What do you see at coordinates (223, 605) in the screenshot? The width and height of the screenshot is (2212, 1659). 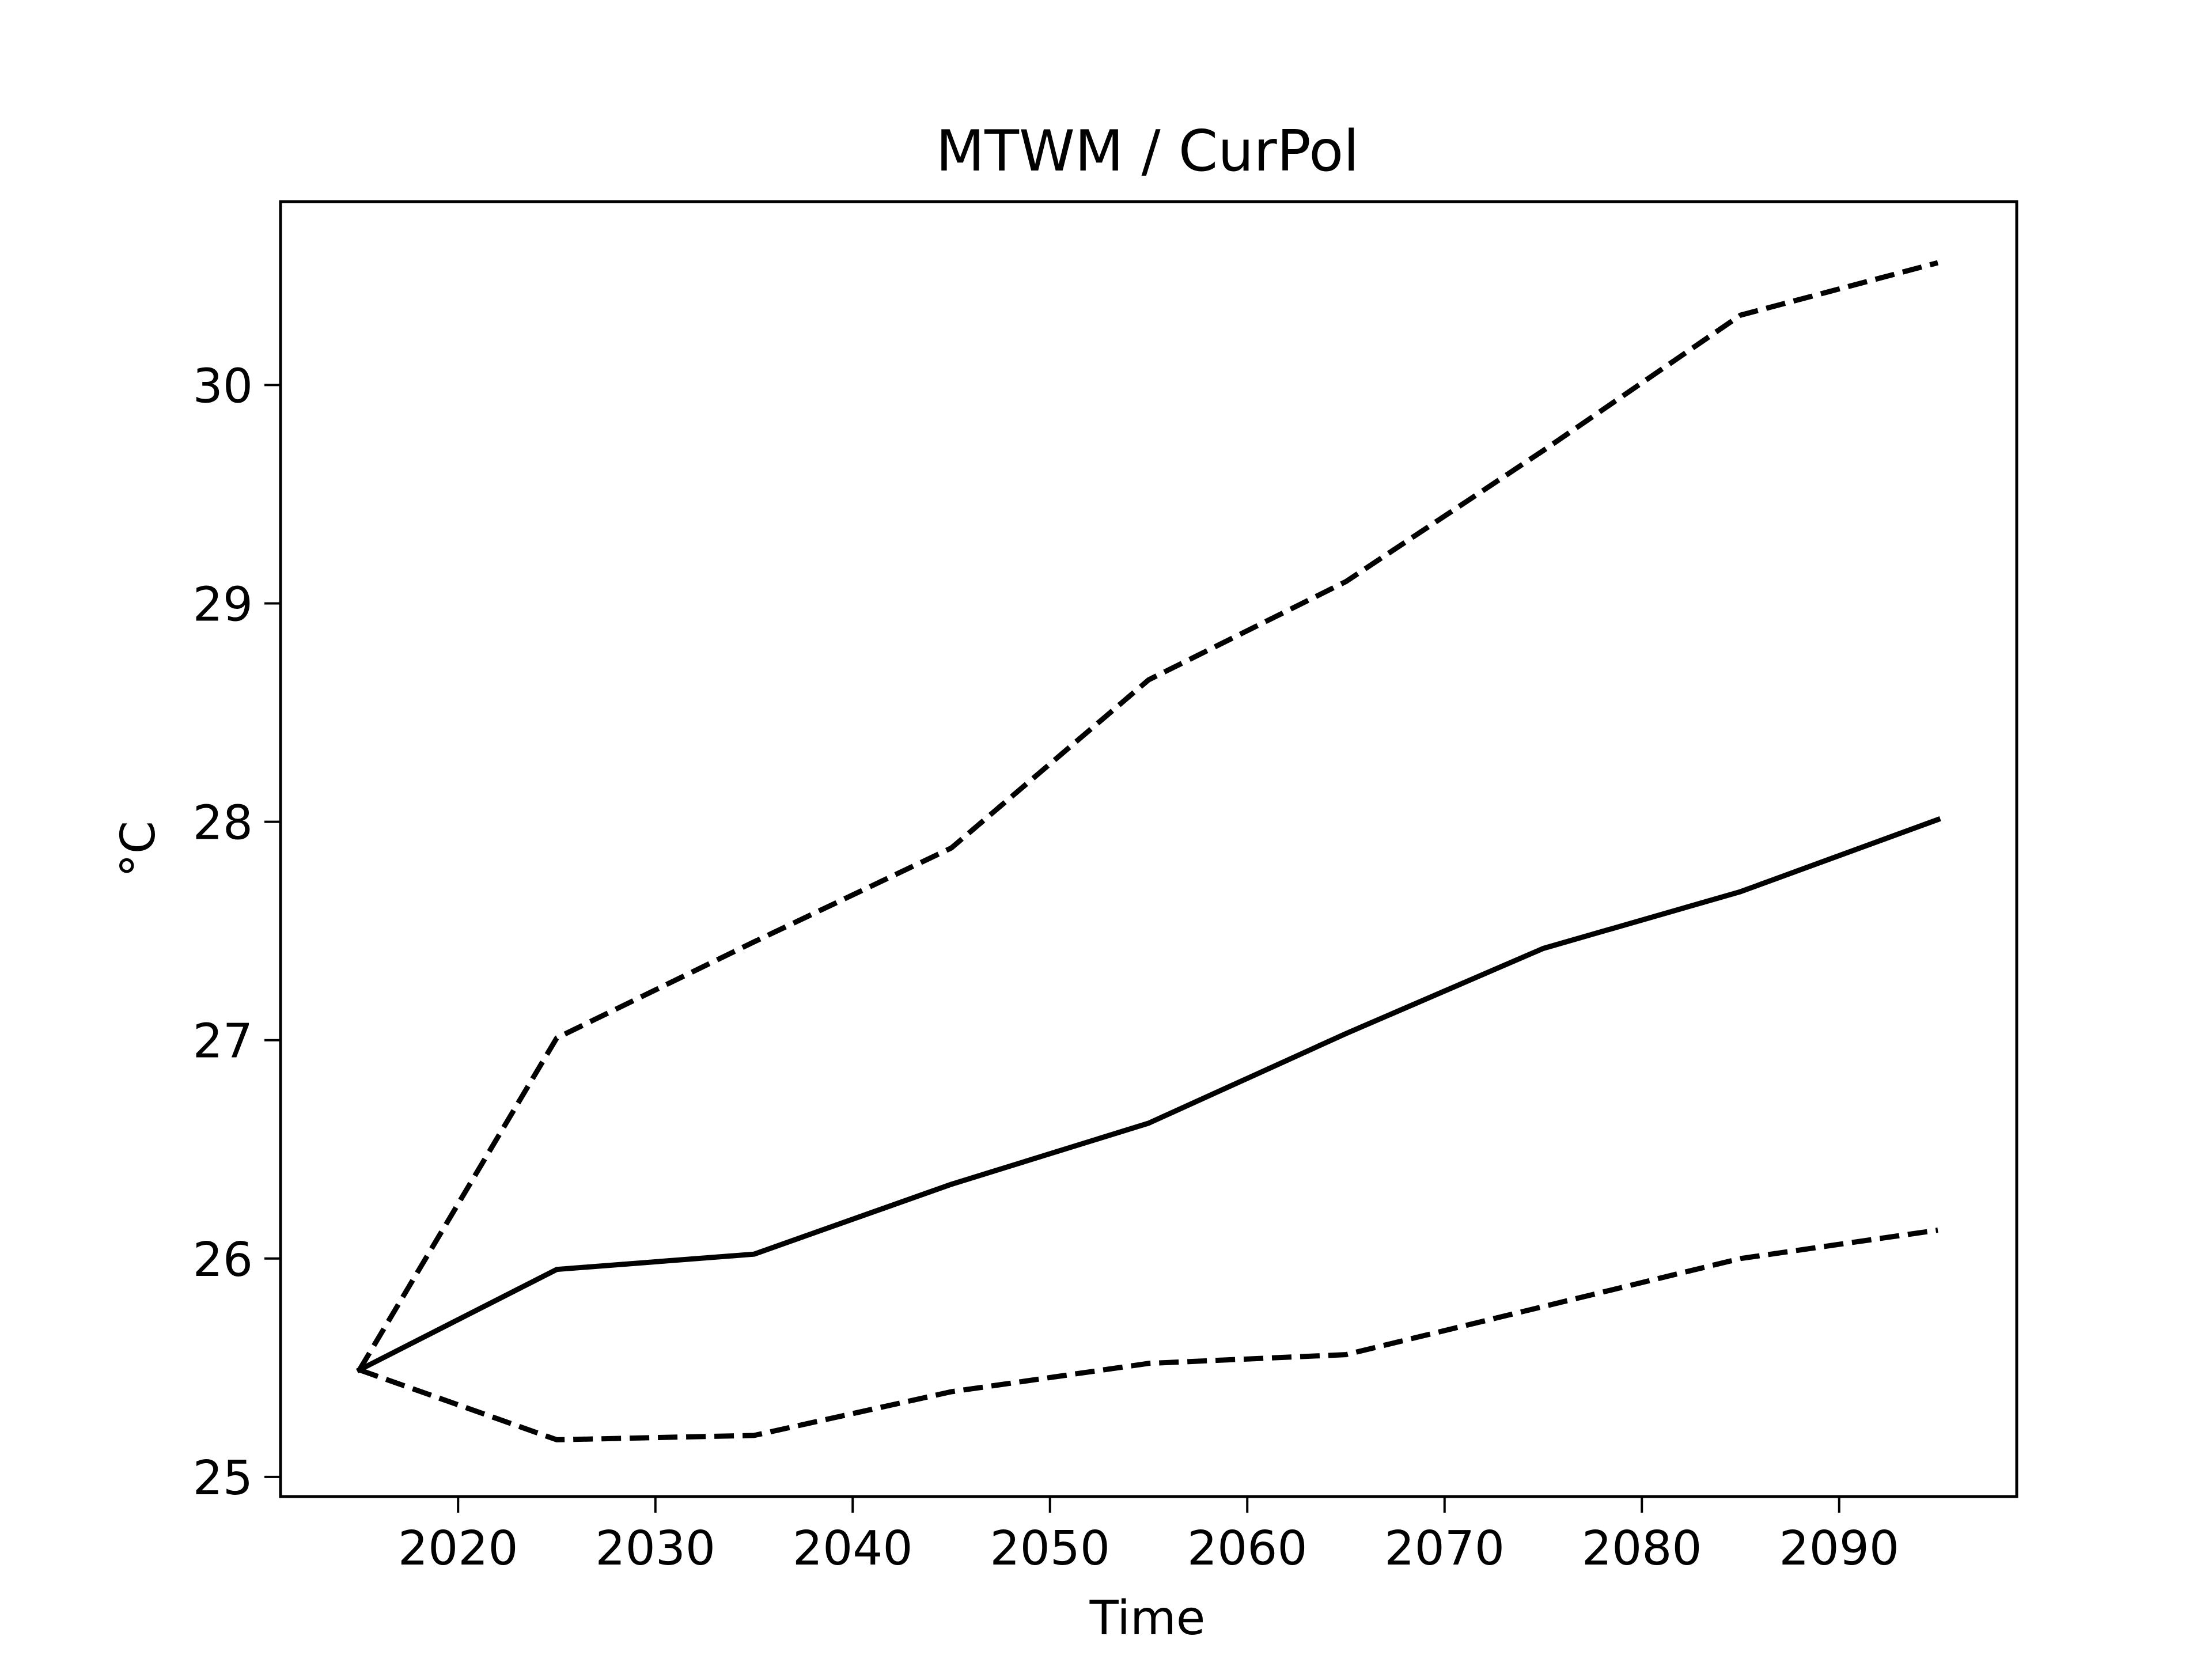 I see `y-tick-label: 29` at bounding box center [223, 605].